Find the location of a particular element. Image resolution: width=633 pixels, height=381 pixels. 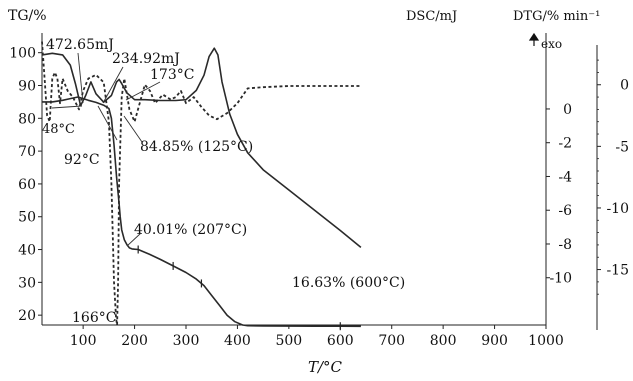

x-tick-label: 700 is located at coordinates (391, 341).